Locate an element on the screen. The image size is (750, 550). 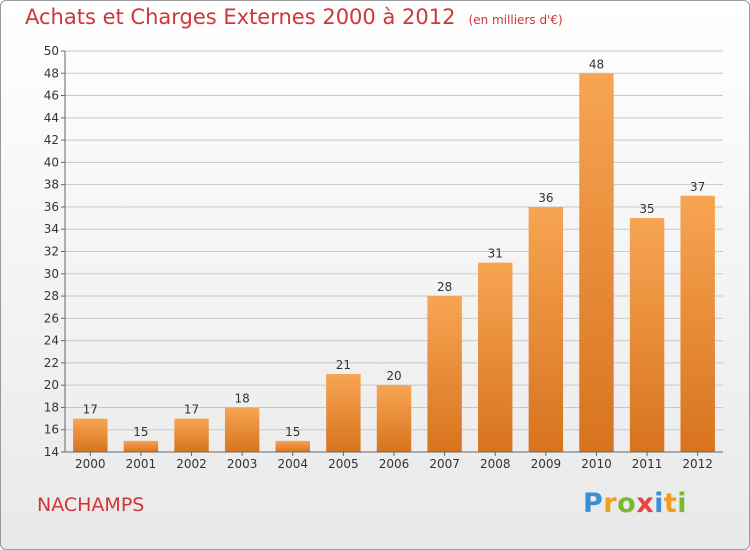
proxiti-logo: Proxiti is located at coordinates (635, 503).